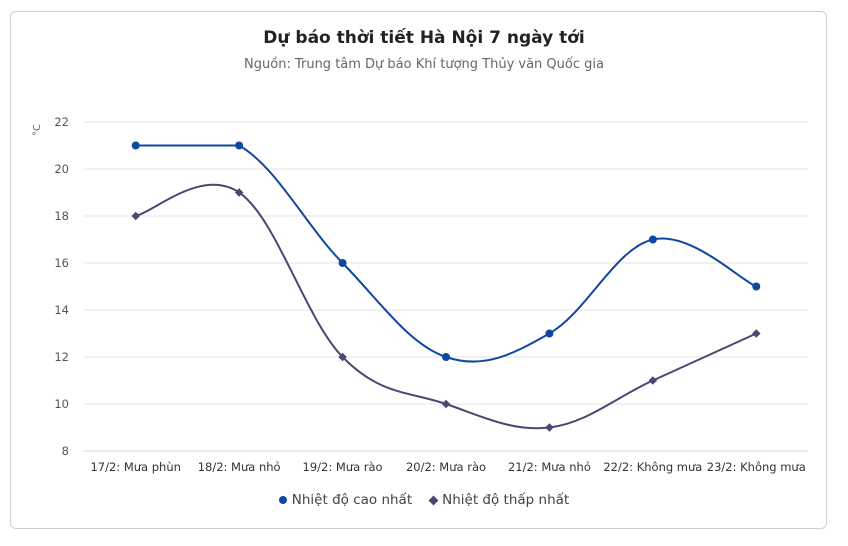 The width and height of the screenshot is (848, 546). I want to click on y-tick-label: 18, so click(61, 216).